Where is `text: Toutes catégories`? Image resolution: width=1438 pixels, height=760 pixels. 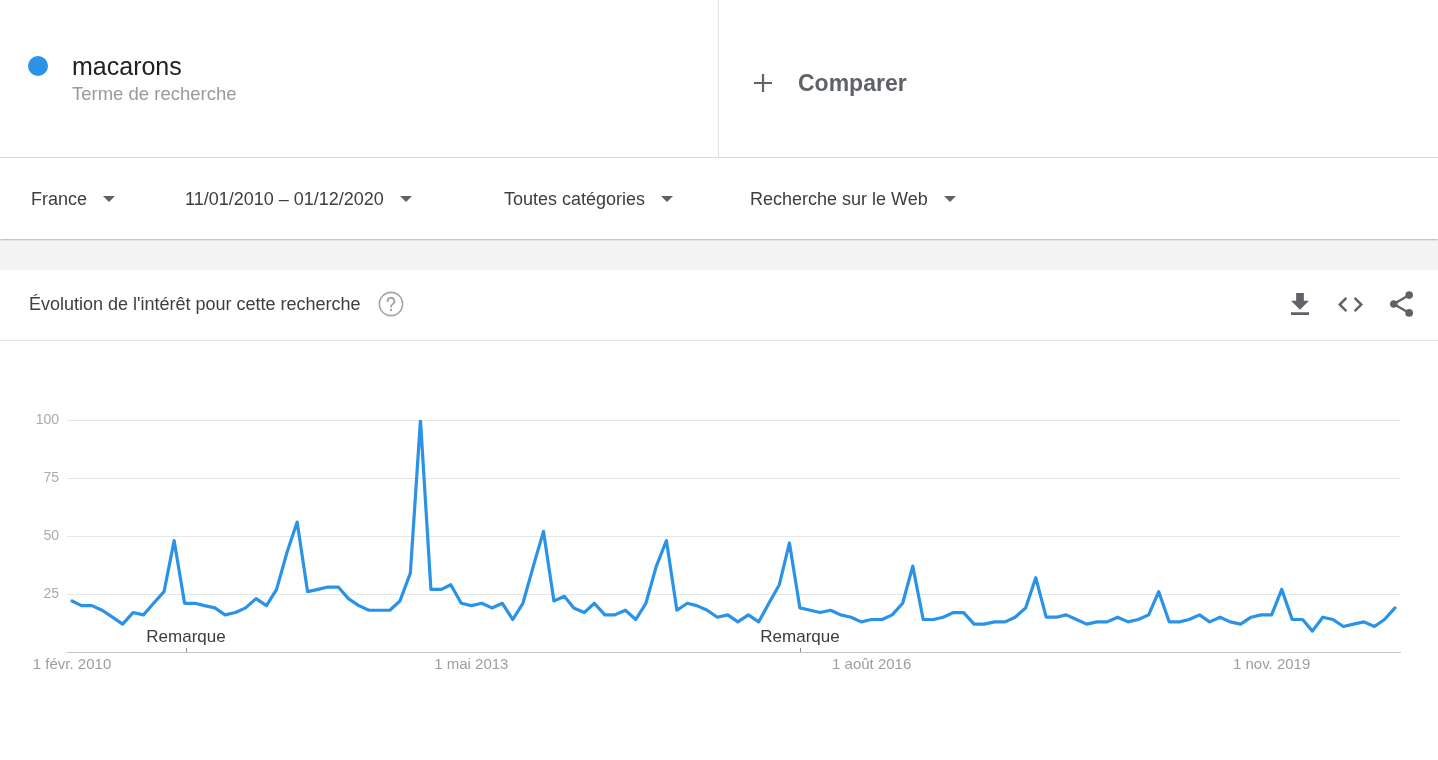 text: Toutes catégories is located at coordinates (575, 199).